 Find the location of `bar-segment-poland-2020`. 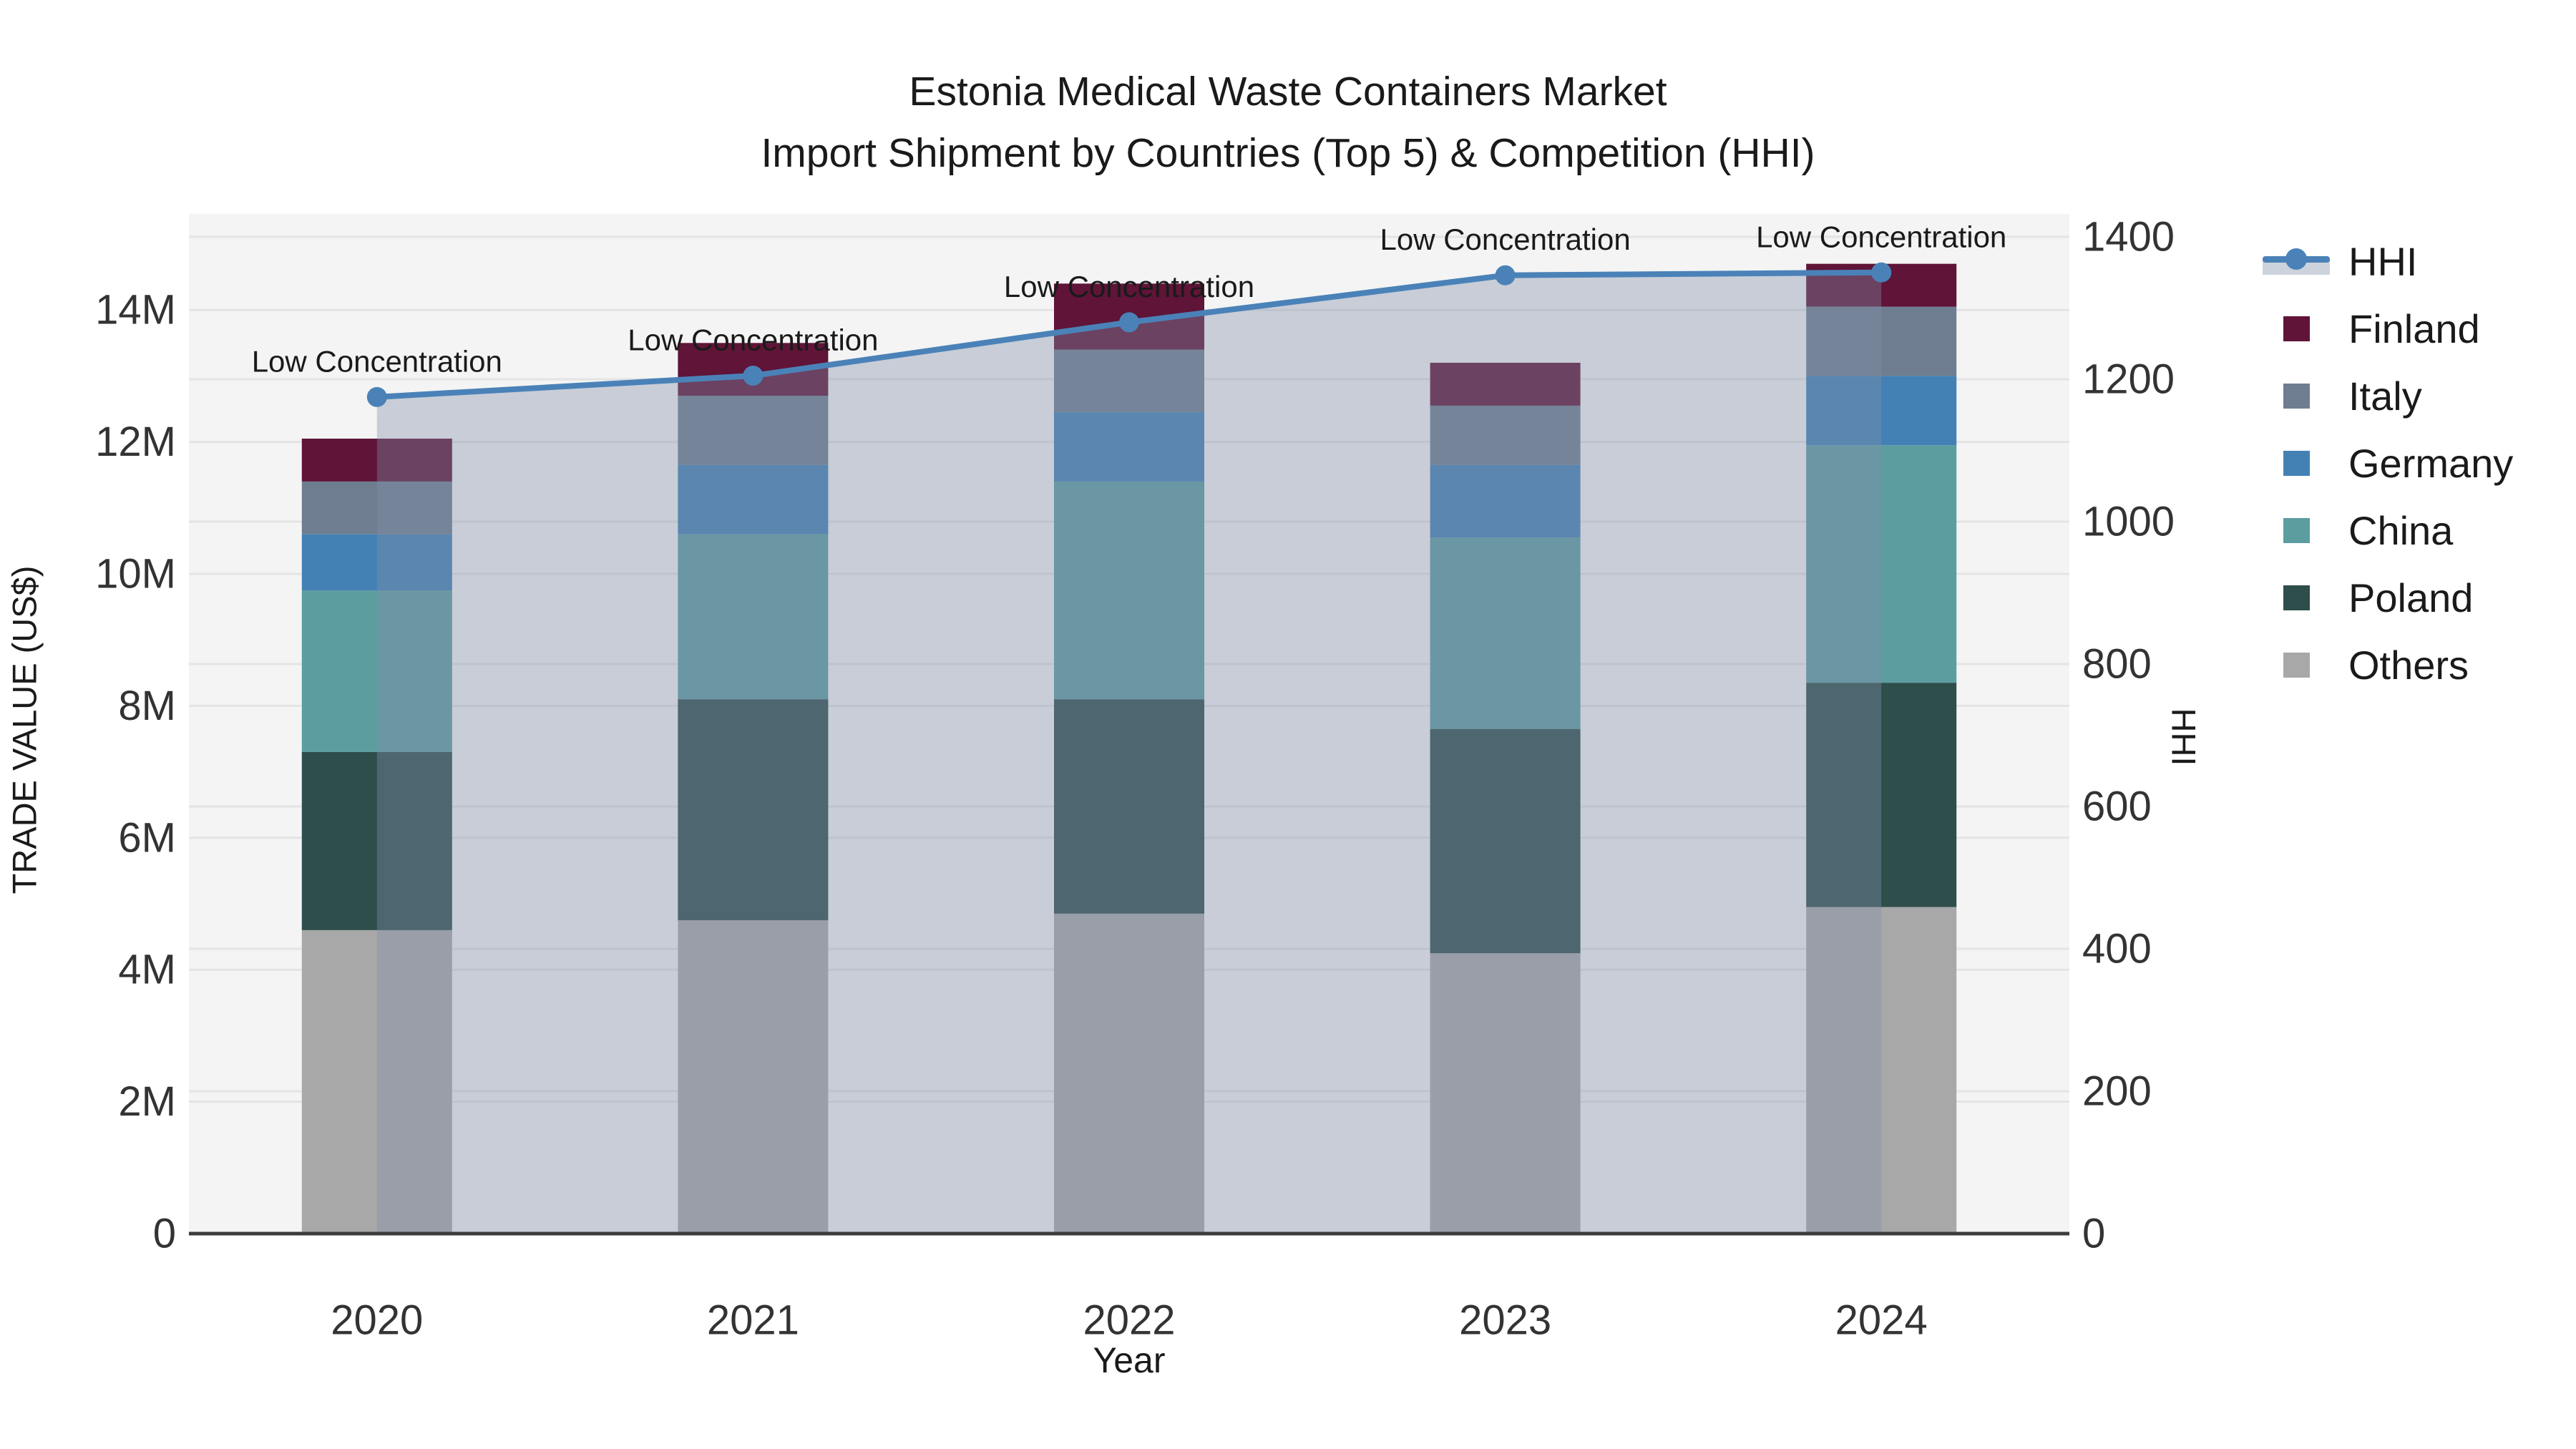

bar-segment-poland-2020 is located at coordinates (376, 841).